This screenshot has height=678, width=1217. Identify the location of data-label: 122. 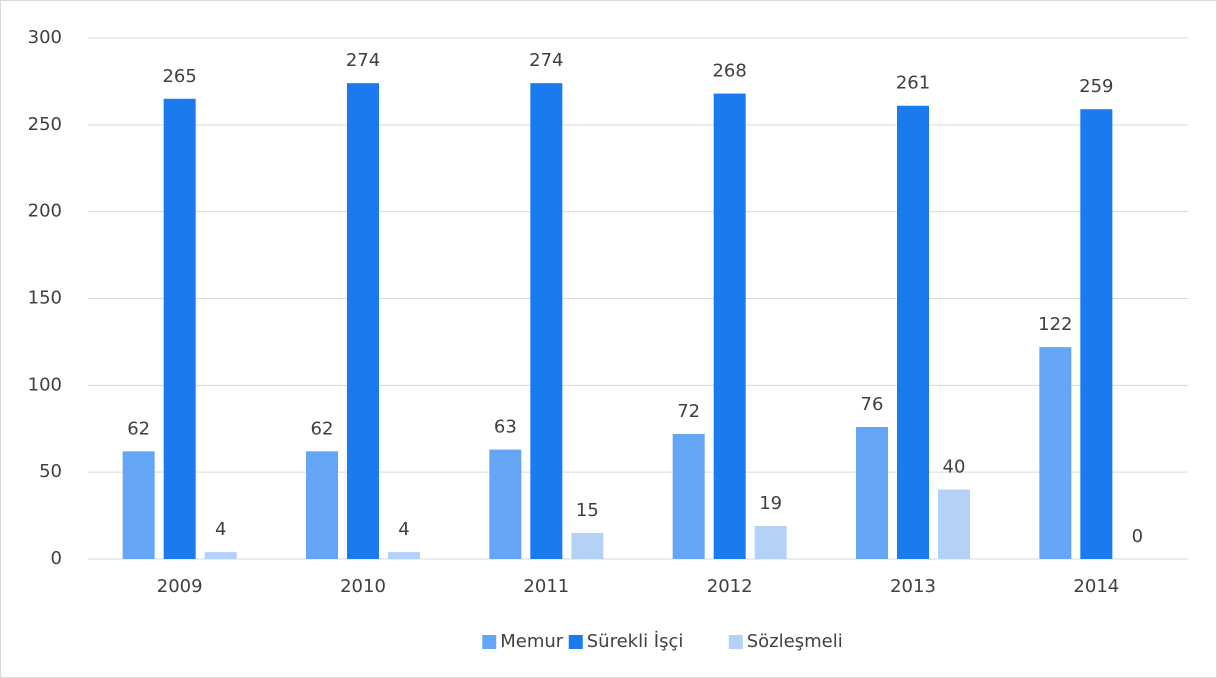
(1055, 324).